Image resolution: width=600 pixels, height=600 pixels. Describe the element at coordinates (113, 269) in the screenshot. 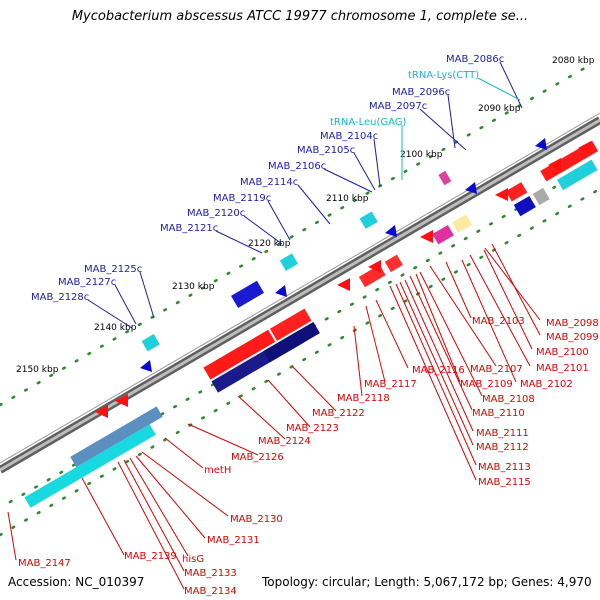

I see `gene-label: MAB_2125c` at that location.